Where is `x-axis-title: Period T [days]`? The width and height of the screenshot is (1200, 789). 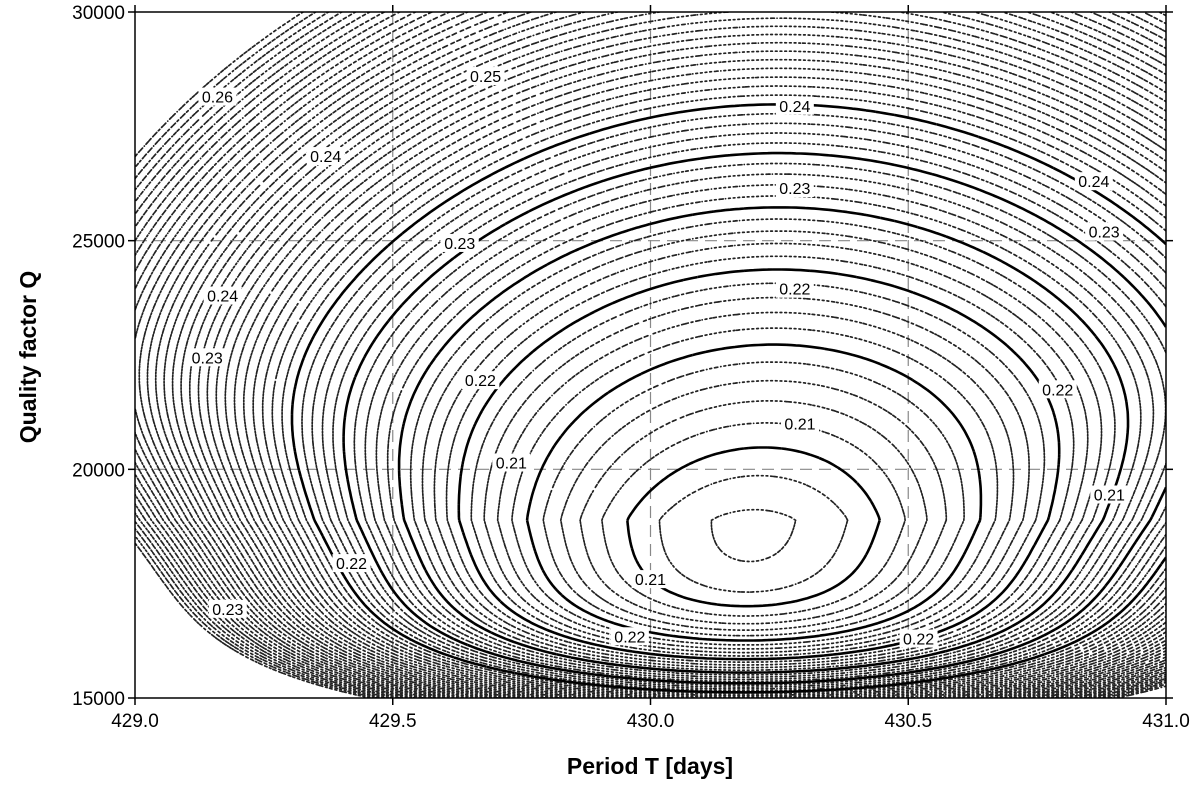
x-axis-title: Period T [days] is located at coordinates (650, 766).